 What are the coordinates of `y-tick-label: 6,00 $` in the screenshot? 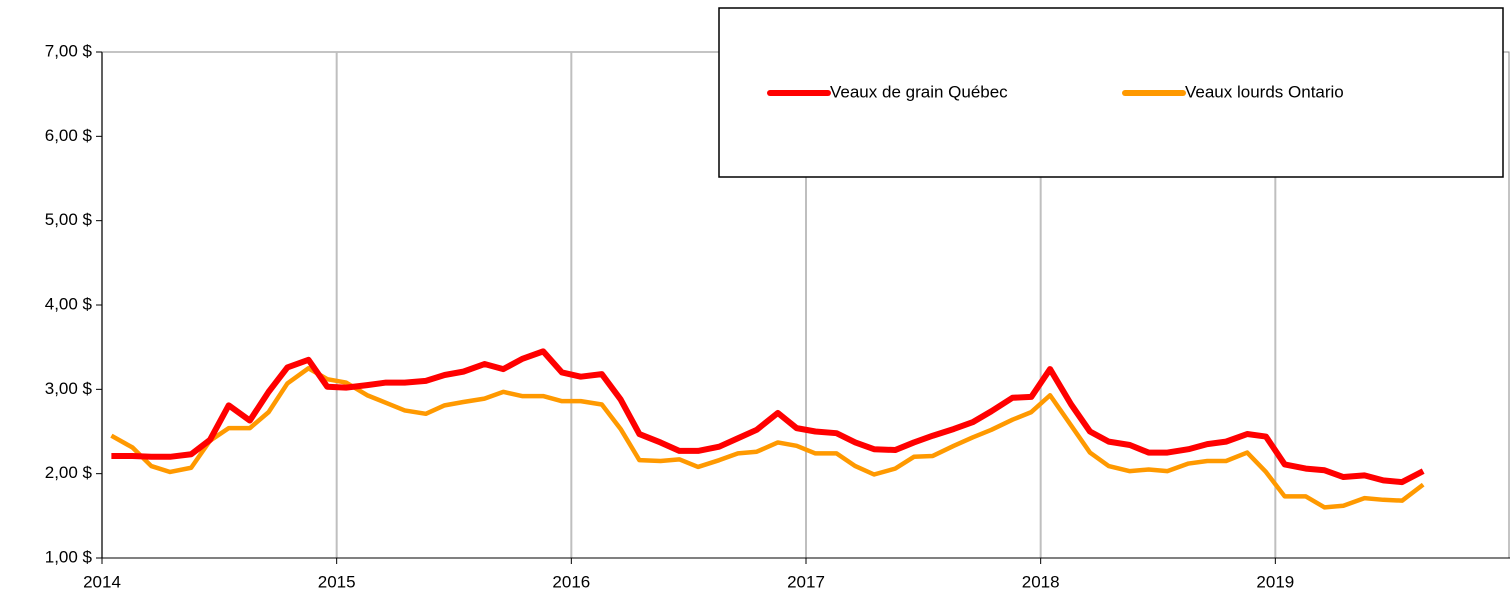 It's located at (69, 135).